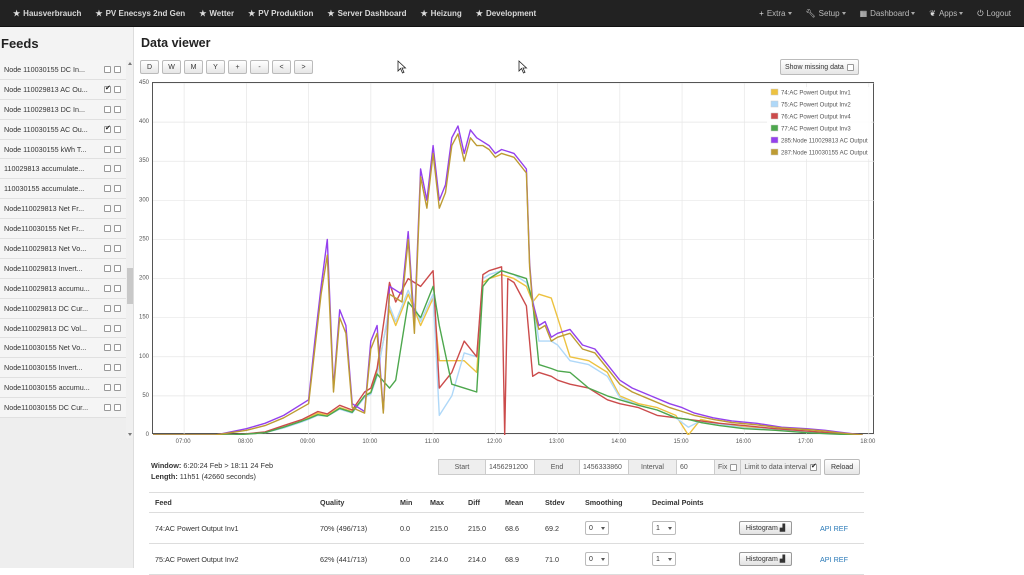  Describe the element at coordinates (303, 67) in the screenshot. I see `pan-right-button: >` at that location.